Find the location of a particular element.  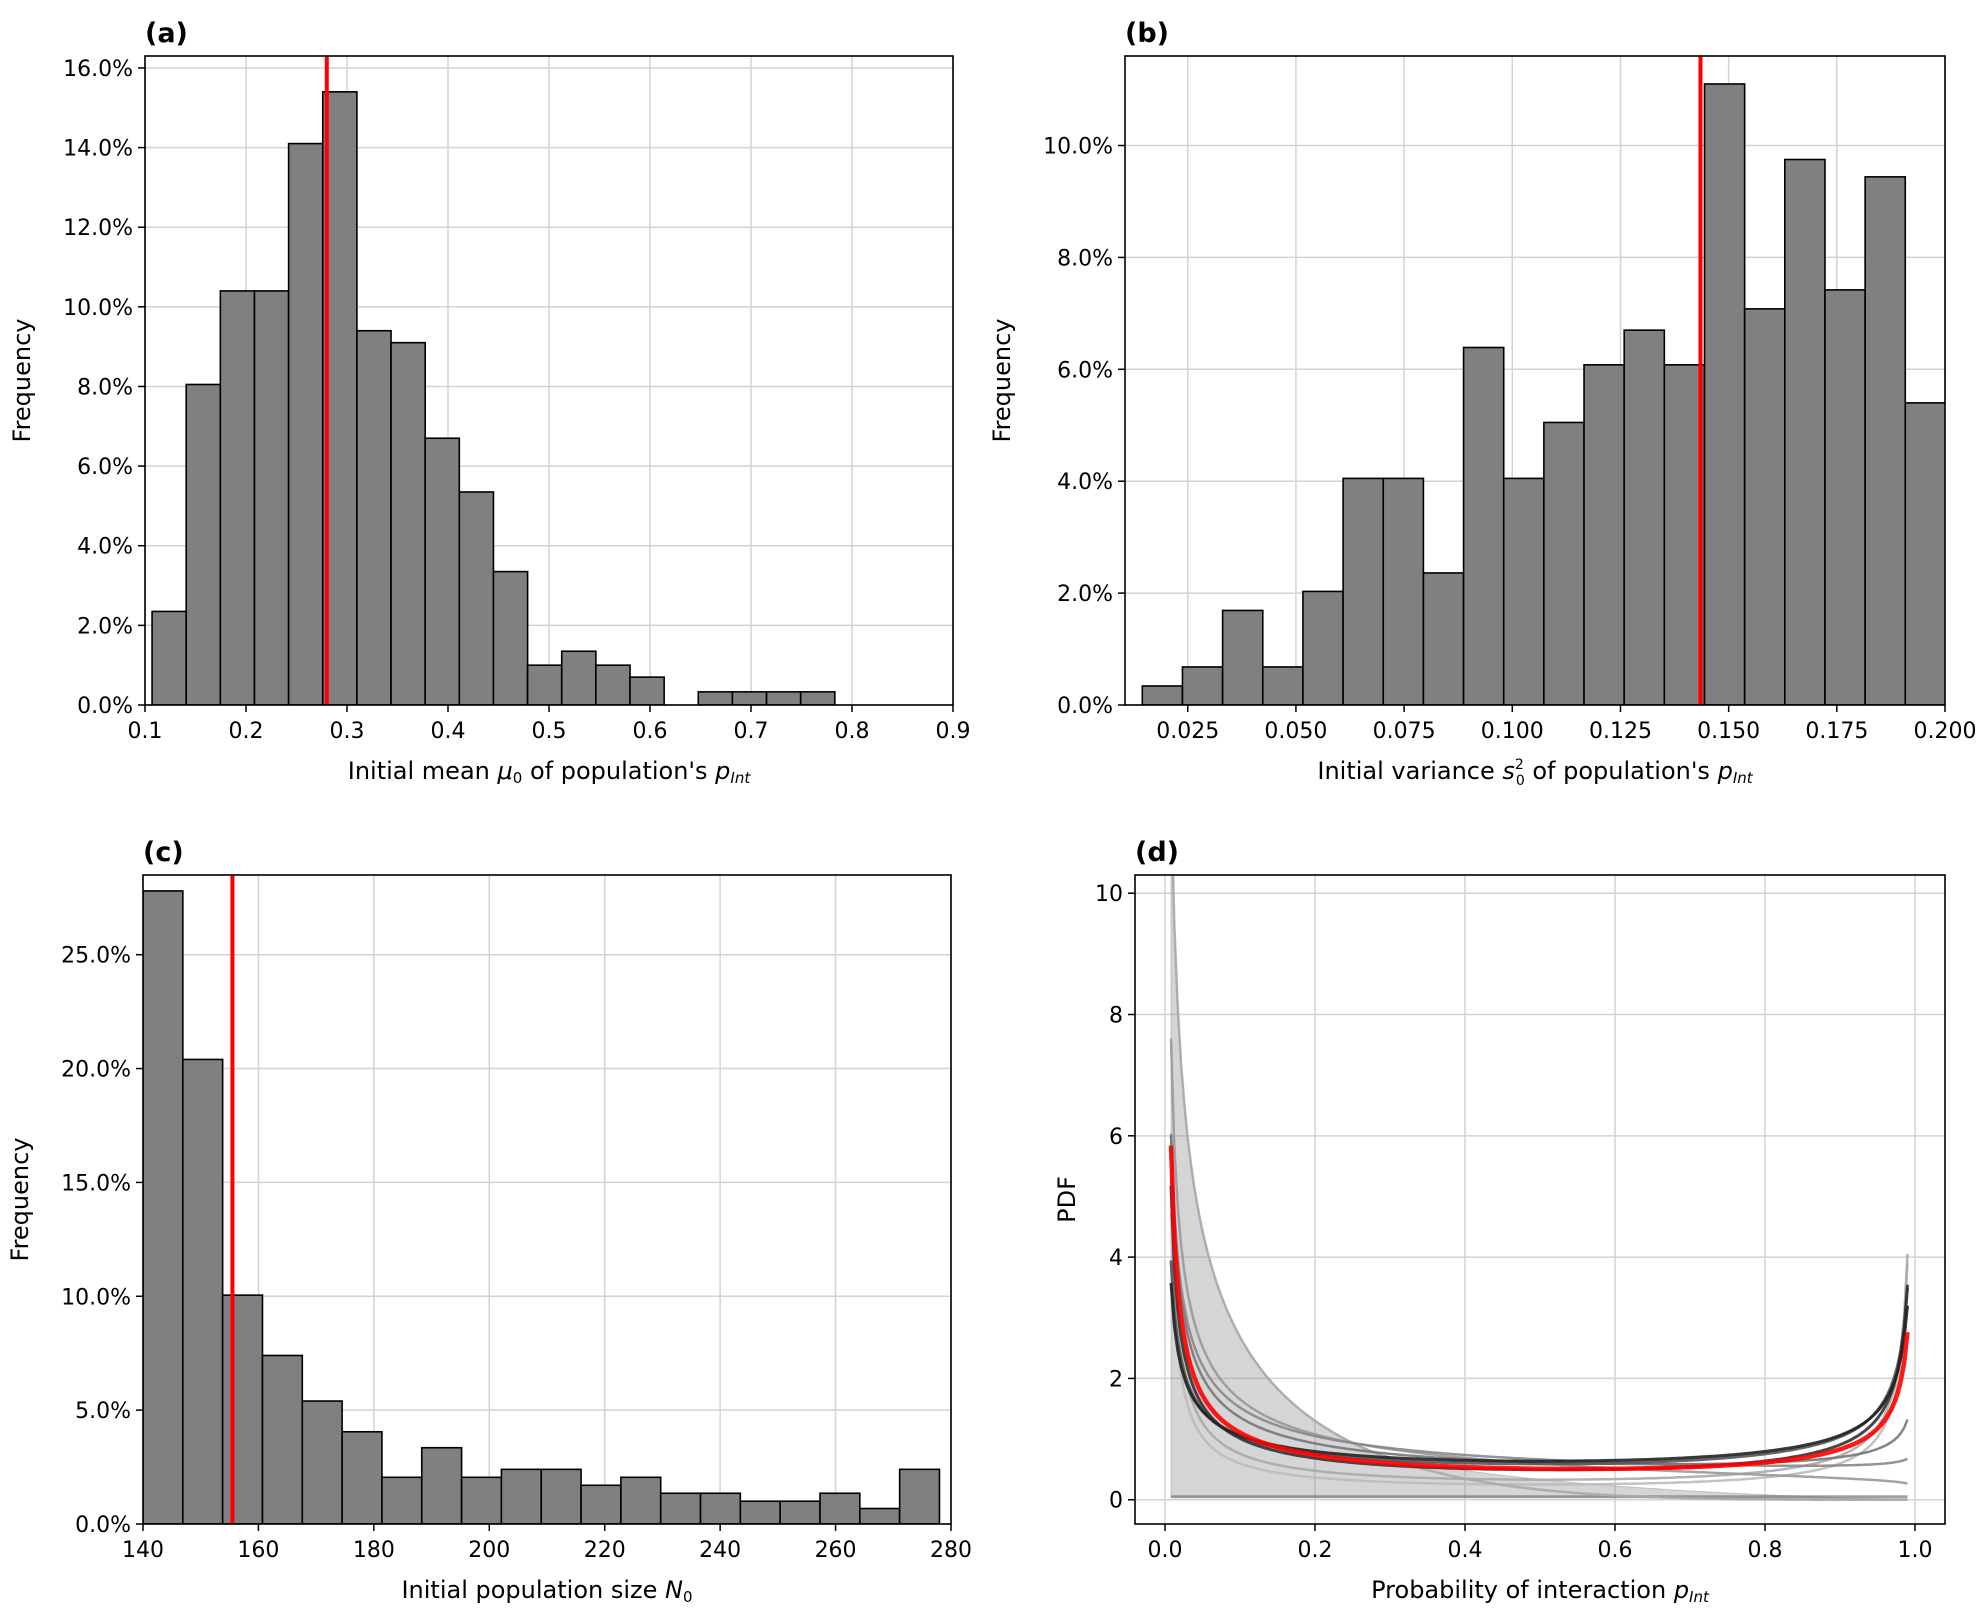

x-tick-label: 0.8 is located at coordinates (1765, 1550).